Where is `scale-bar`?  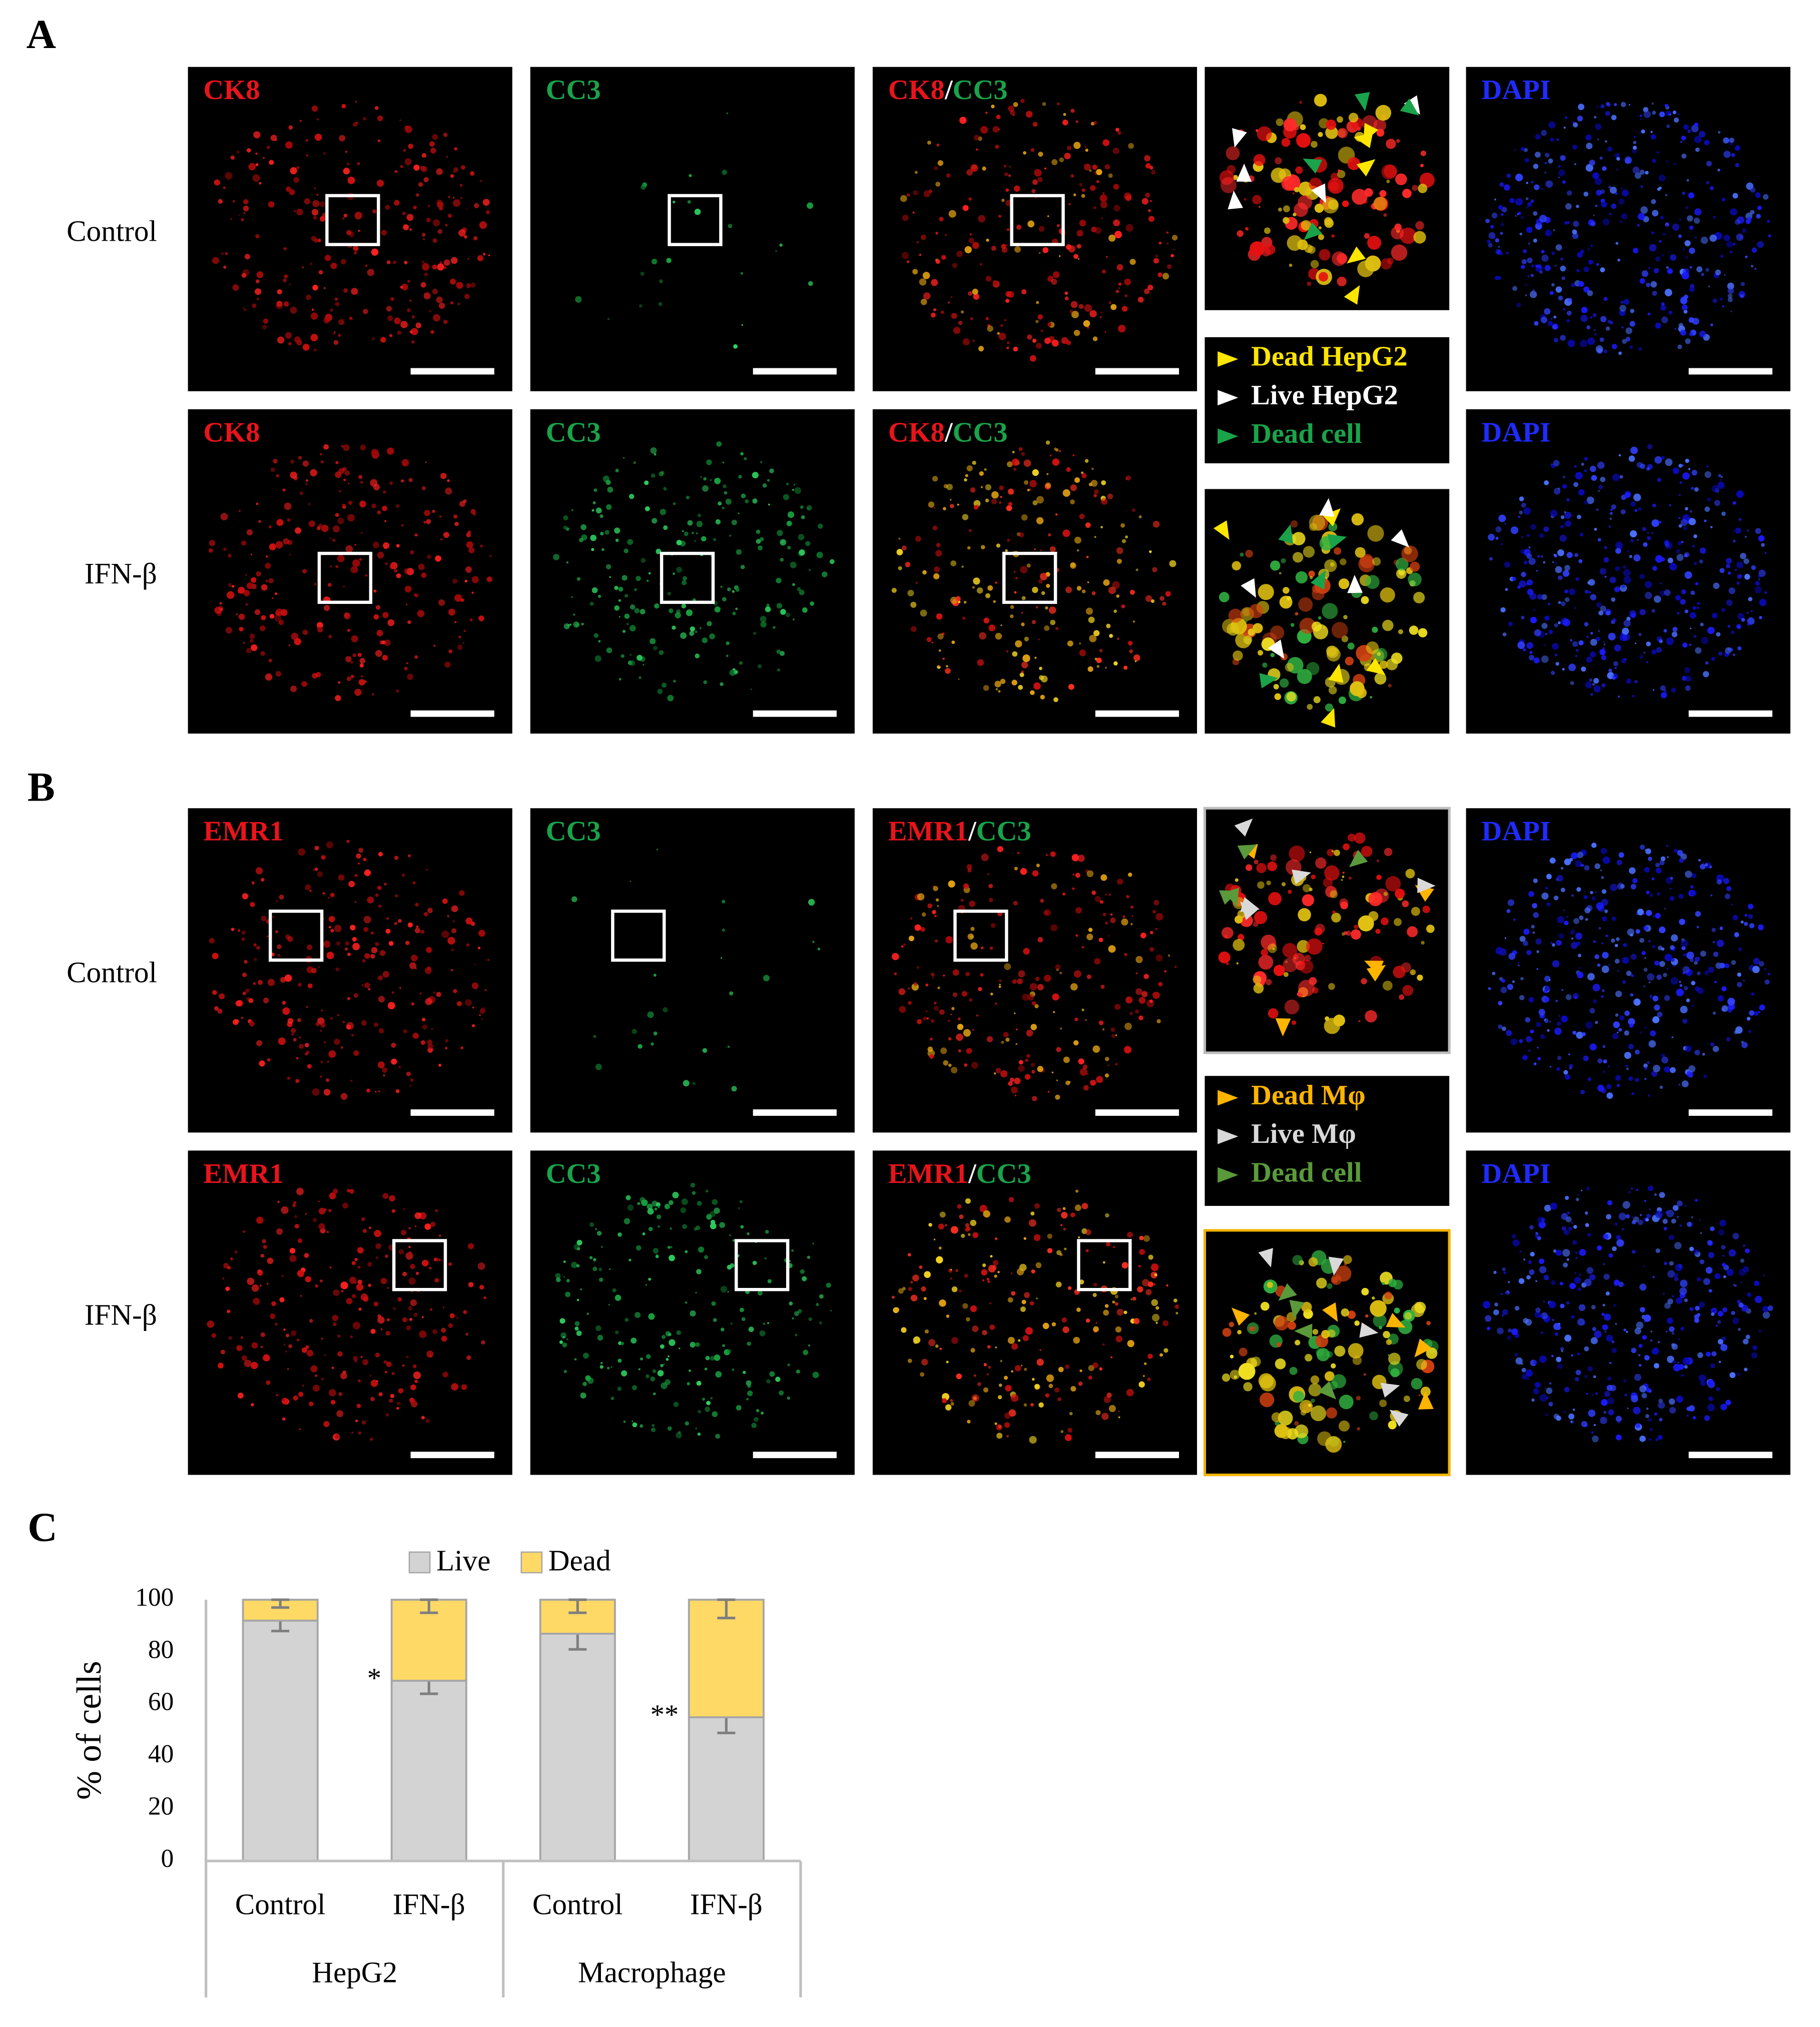
scale-bar is located at coordinates (1137, 713).